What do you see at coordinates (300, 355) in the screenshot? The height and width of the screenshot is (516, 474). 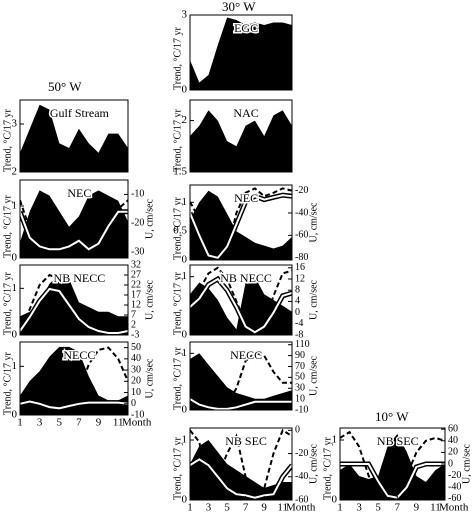 I see `y2-tick-label: 90` at bounding box center [300, 355].